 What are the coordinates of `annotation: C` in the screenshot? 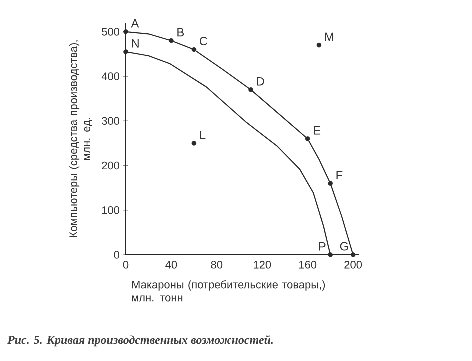 It's located at (204, 41).